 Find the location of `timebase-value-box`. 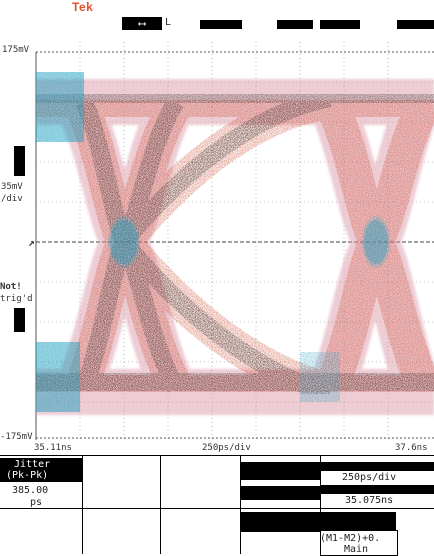

timebase-value-box is located at coordinates (377, 478).